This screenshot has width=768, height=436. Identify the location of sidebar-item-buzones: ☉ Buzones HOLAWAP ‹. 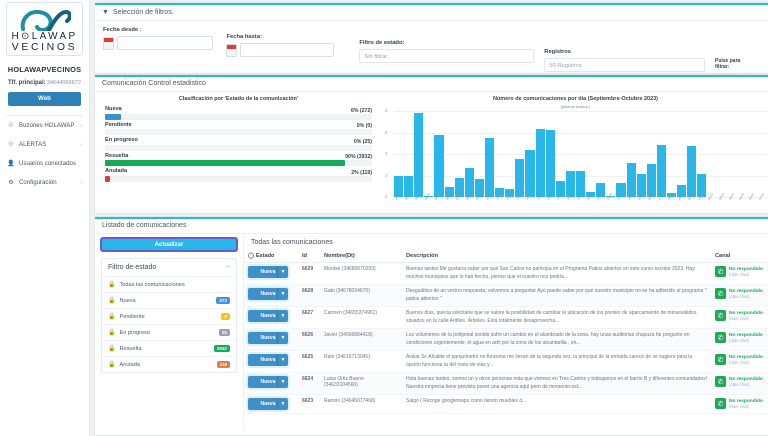
(44, 125).